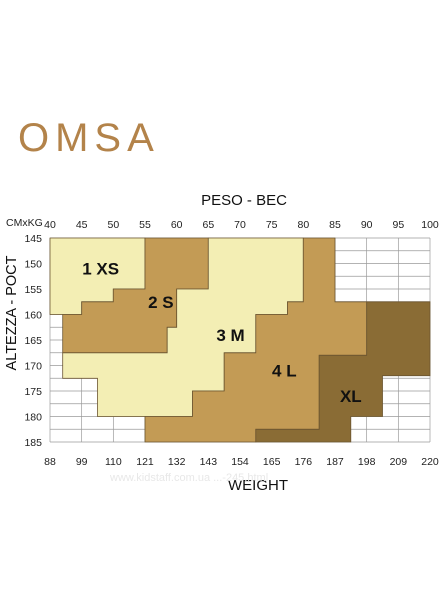  I want to click on y-tick-label: 175, so click(33, 392).